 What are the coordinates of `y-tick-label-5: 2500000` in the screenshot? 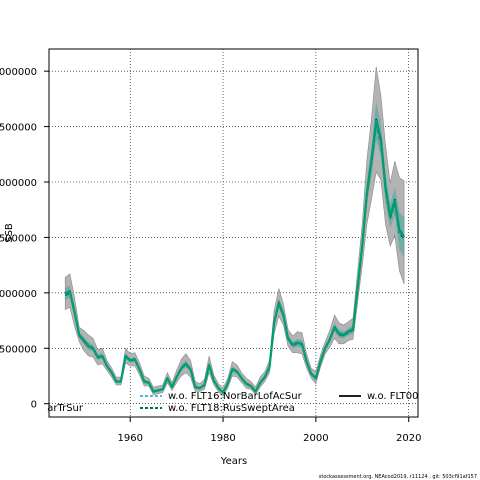 It's located at (18, 128).